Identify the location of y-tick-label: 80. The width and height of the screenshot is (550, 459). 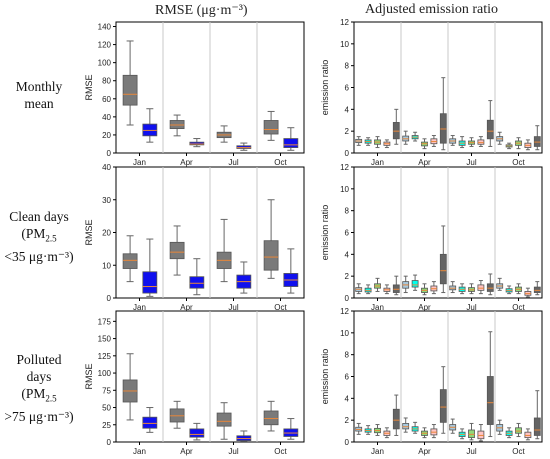
(106, 81).